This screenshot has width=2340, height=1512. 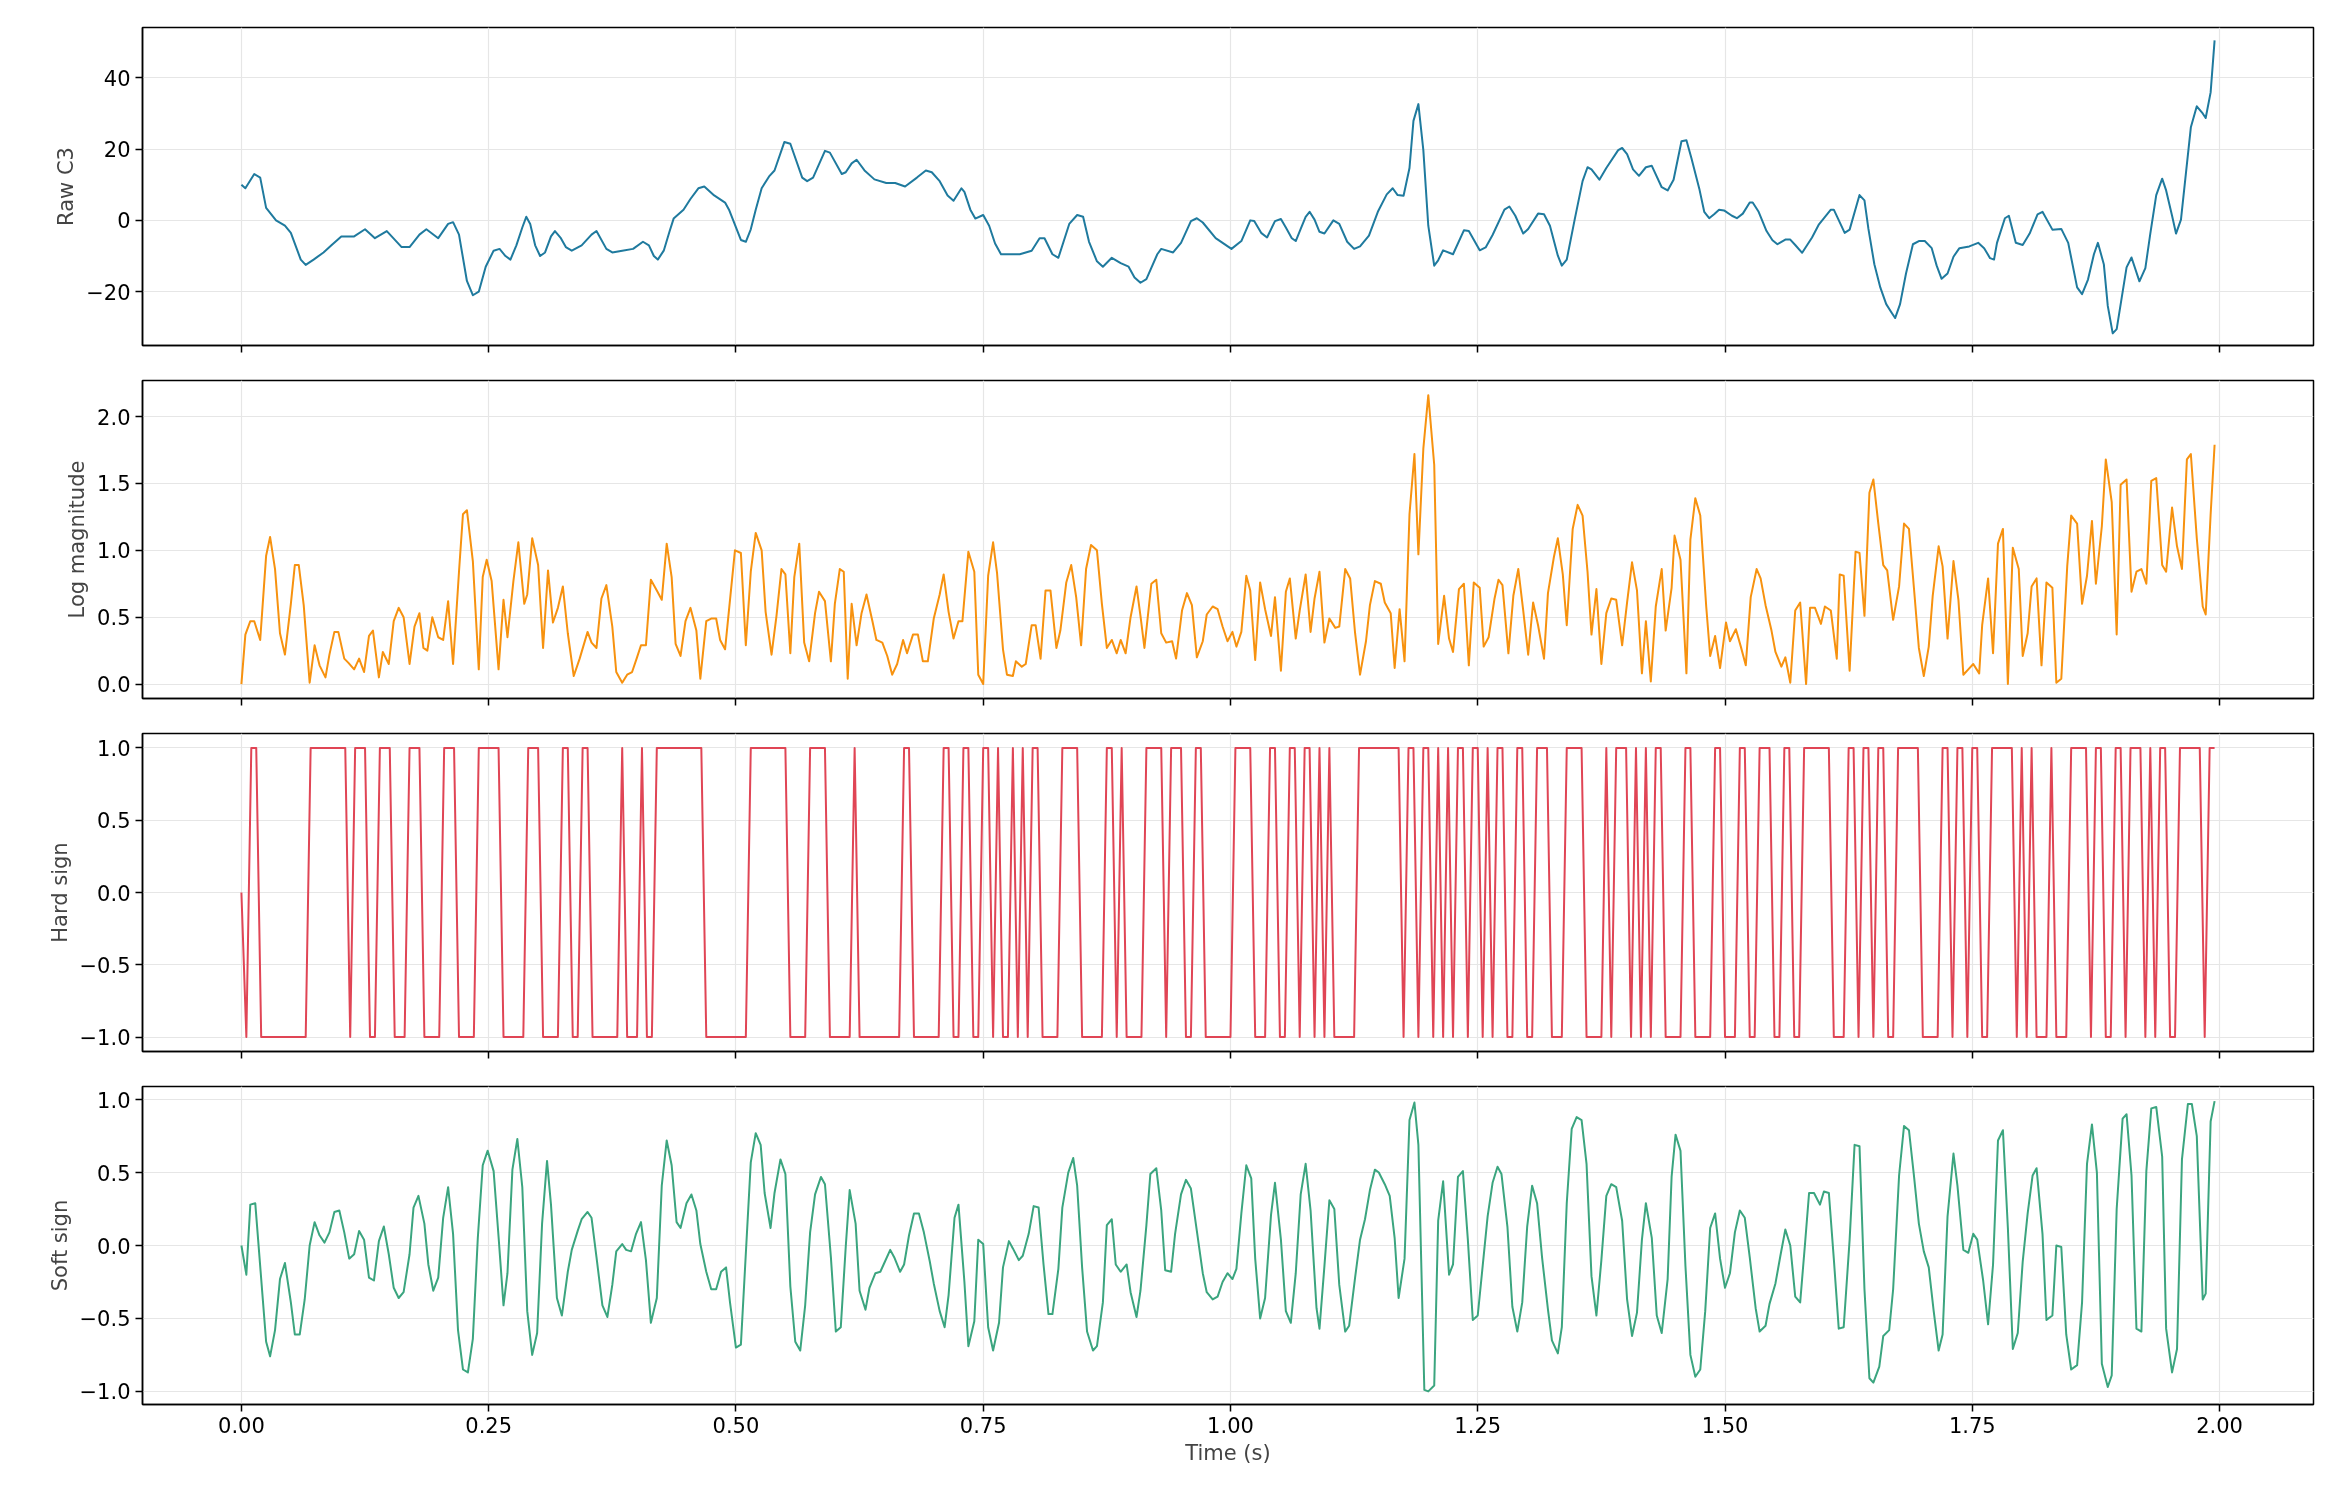 What do you see at coordinates (1725, 1425) in the screenshot?
I see `x-tick-label: 1.50` at bounding box center [1725, 1425].